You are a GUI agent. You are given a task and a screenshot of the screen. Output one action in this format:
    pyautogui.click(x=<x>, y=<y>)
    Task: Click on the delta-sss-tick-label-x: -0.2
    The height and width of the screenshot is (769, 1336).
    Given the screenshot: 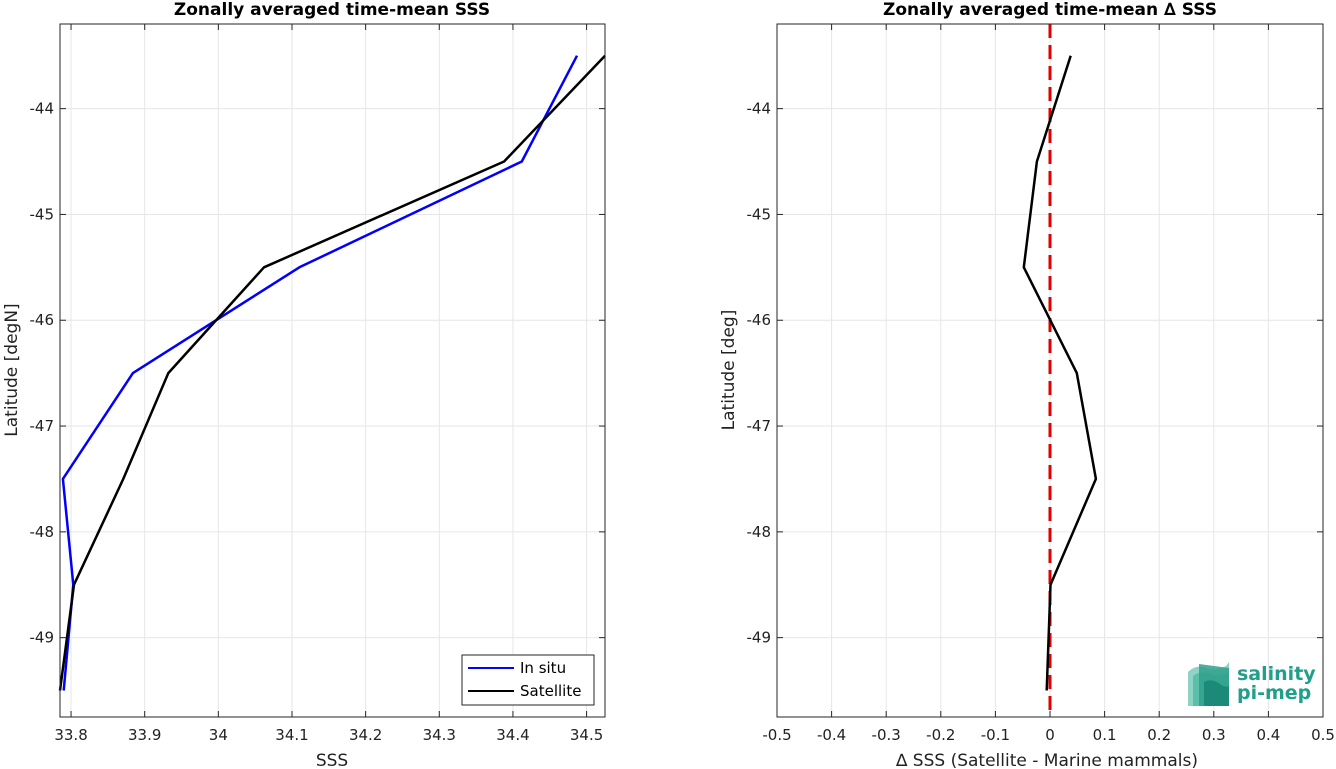 What is the action you would take?
    pyautogui.click(x=940, y=735)
    